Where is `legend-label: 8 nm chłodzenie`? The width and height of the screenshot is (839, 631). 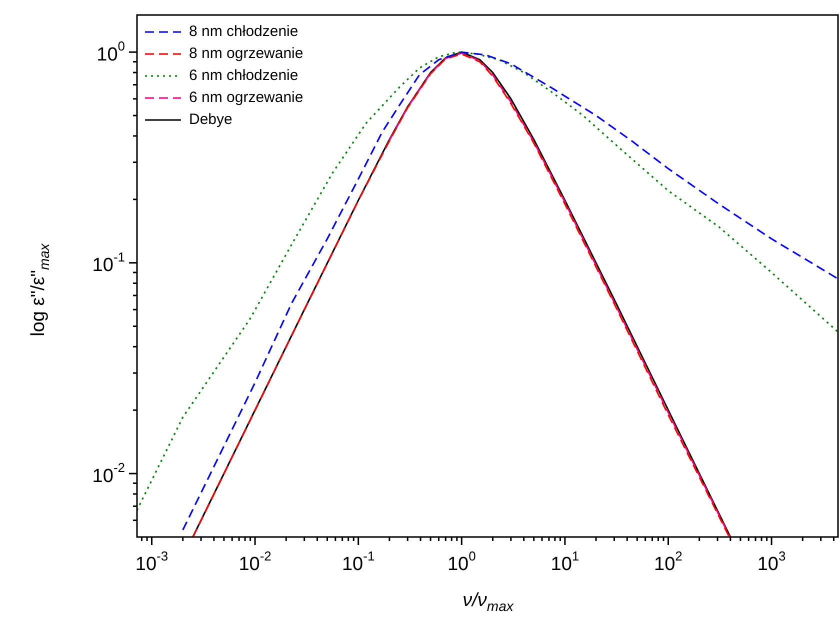 legend-label: 8 nm chłodzenie is located at coordinates (243, 31).